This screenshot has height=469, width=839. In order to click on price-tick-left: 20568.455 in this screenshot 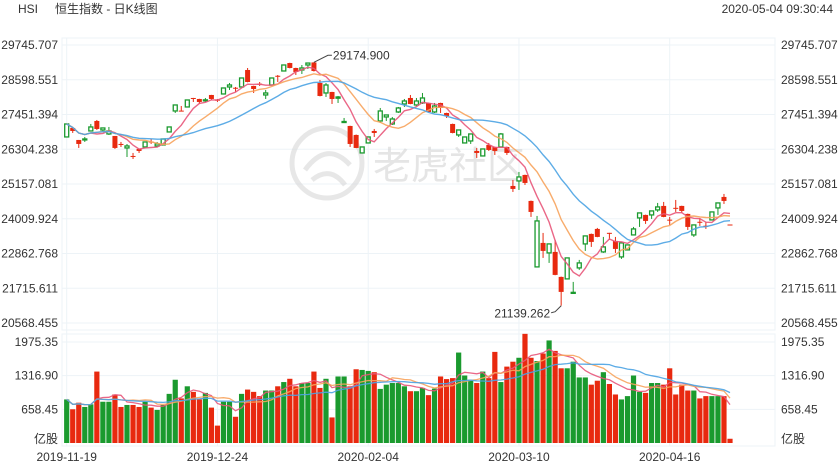, I will do `click(29, 323)`.